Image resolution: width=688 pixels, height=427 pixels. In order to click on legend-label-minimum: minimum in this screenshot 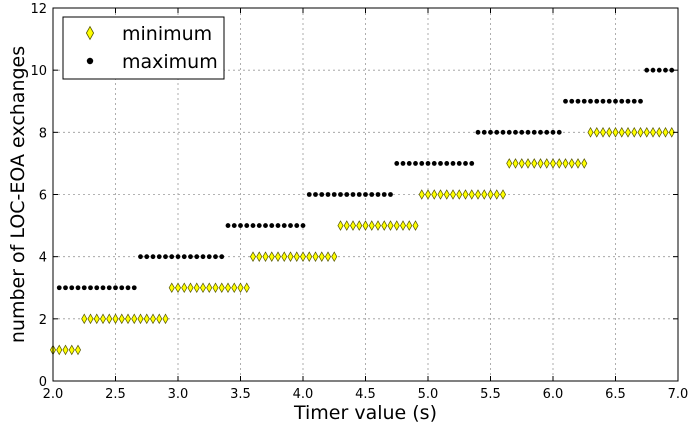, I will do `click(167, 34)`.